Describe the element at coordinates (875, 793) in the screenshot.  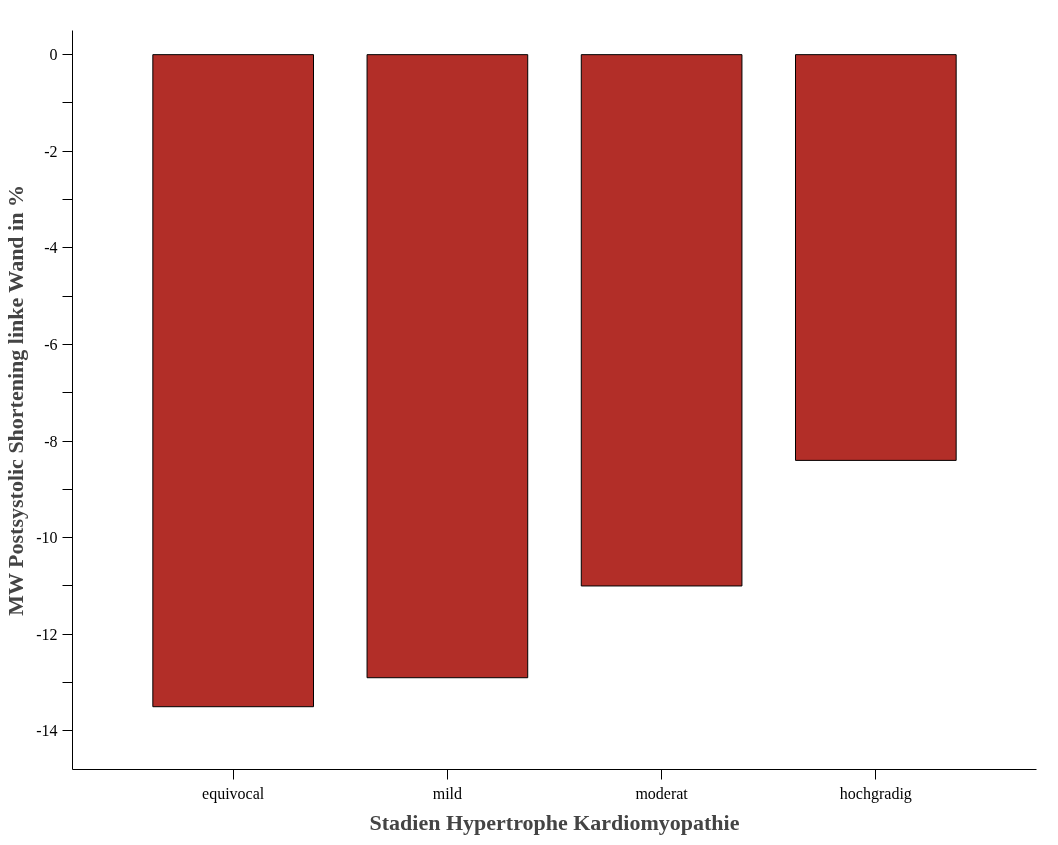
I see `x-tick-label: hochgradig` at that location.